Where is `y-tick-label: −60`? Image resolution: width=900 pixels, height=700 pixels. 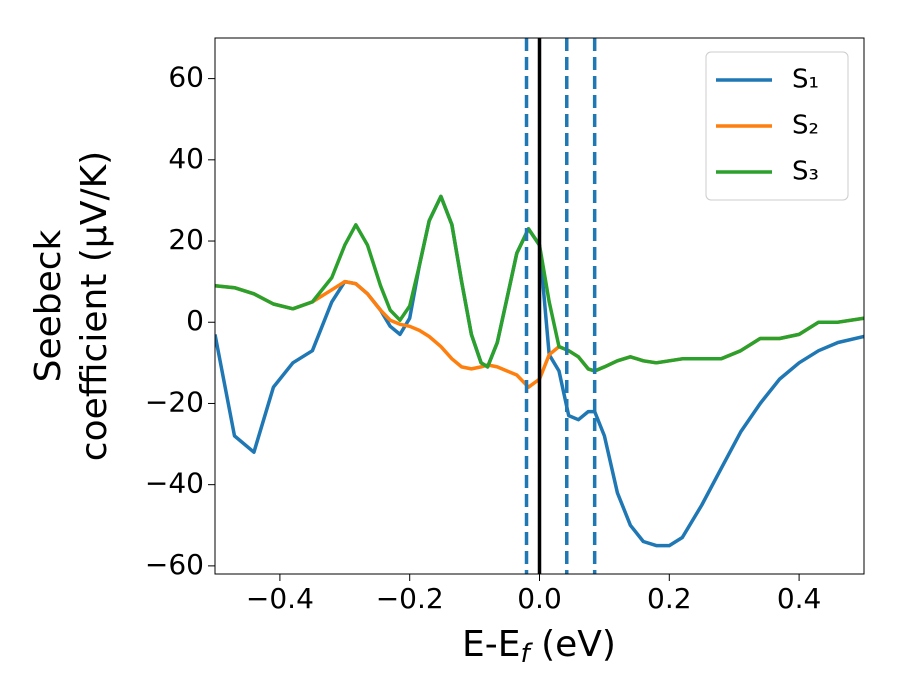 y-tick-label: −60 is located at coordinates (174, 564).